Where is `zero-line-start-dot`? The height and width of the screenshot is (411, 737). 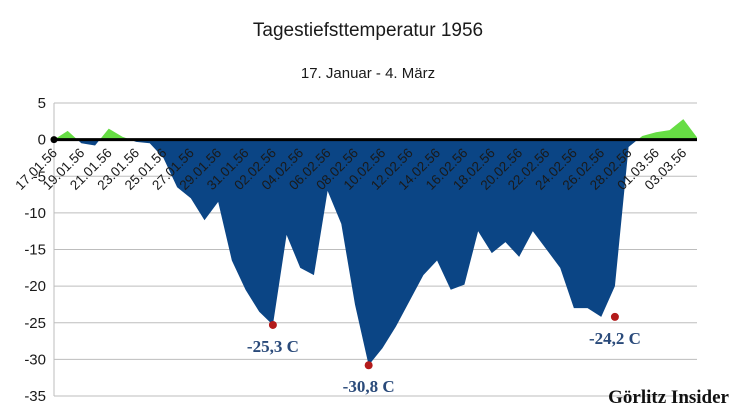
zero-line-start-dot is located at coordinates (54, 140).